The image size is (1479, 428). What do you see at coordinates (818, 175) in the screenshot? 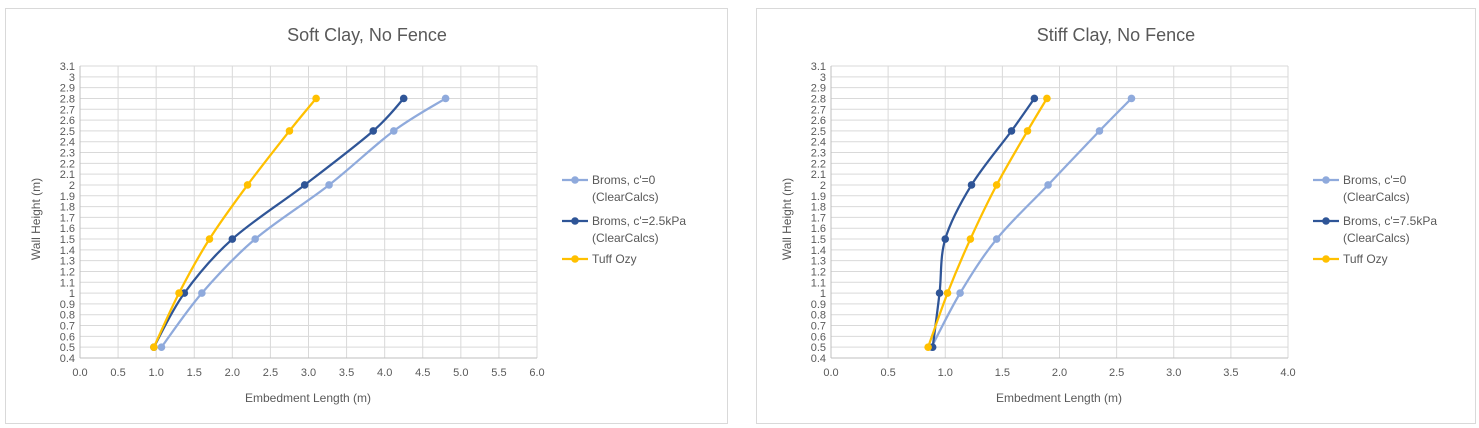
I see `y-tick-label: 2.1` at bounding box center [818, 175].